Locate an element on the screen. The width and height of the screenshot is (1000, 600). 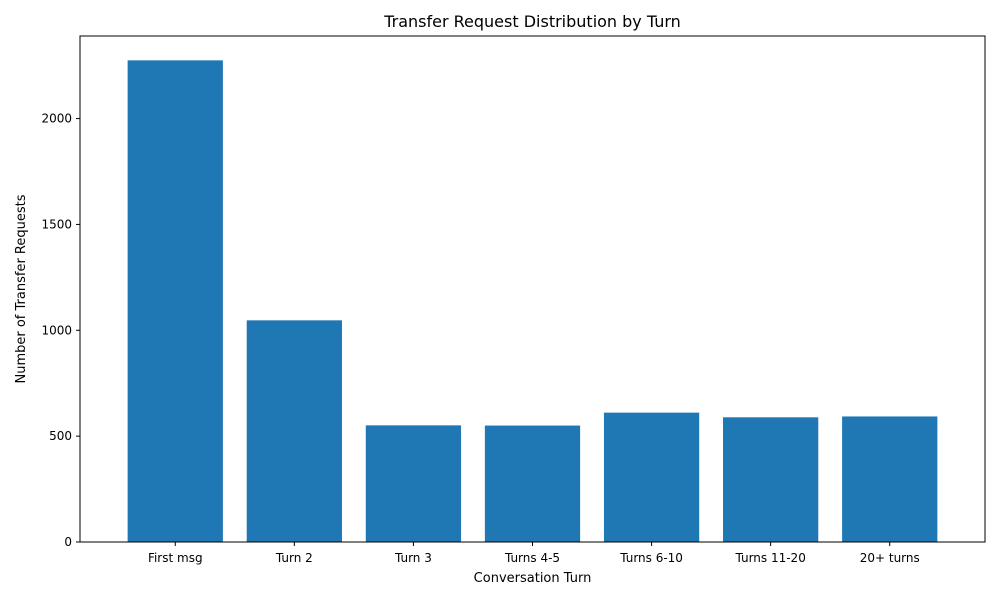
y-tick-label: 500 is located at coordinates (60, 436).